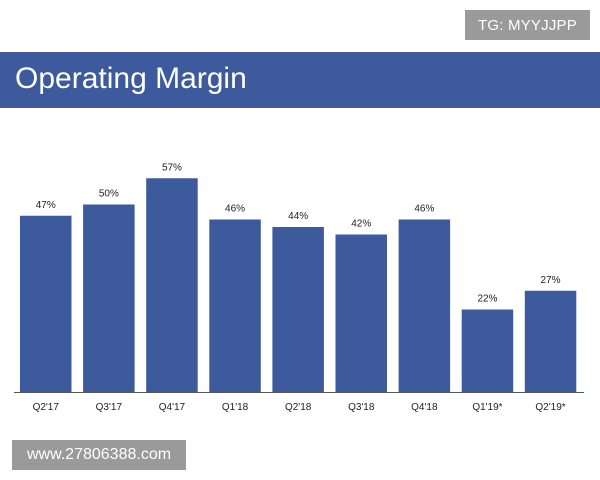 Image resolution: width=600 pixels, height=480 pixels. What do you see at coordinates (424, 305) in the screenshot?
I see `bar-Q4'18` at bounding box center [424, 305].